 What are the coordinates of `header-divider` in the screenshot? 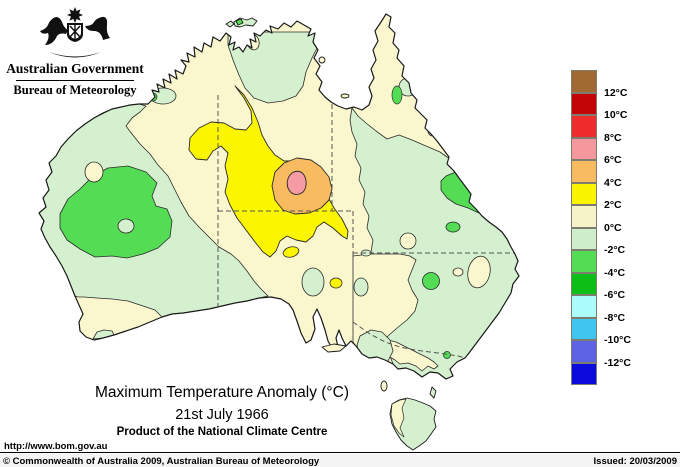 It's located at (75, 80).